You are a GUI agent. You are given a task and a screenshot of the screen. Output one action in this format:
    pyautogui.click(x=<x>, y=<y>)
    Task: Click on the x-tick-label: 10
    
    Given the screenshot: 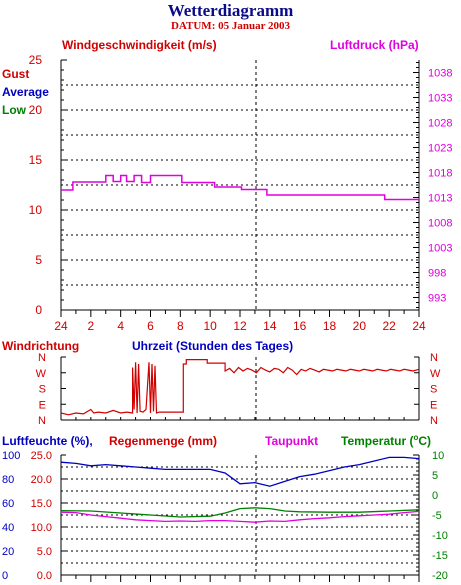 What is the action you would take?
    pyautogui.click(x=210, y=326)
    